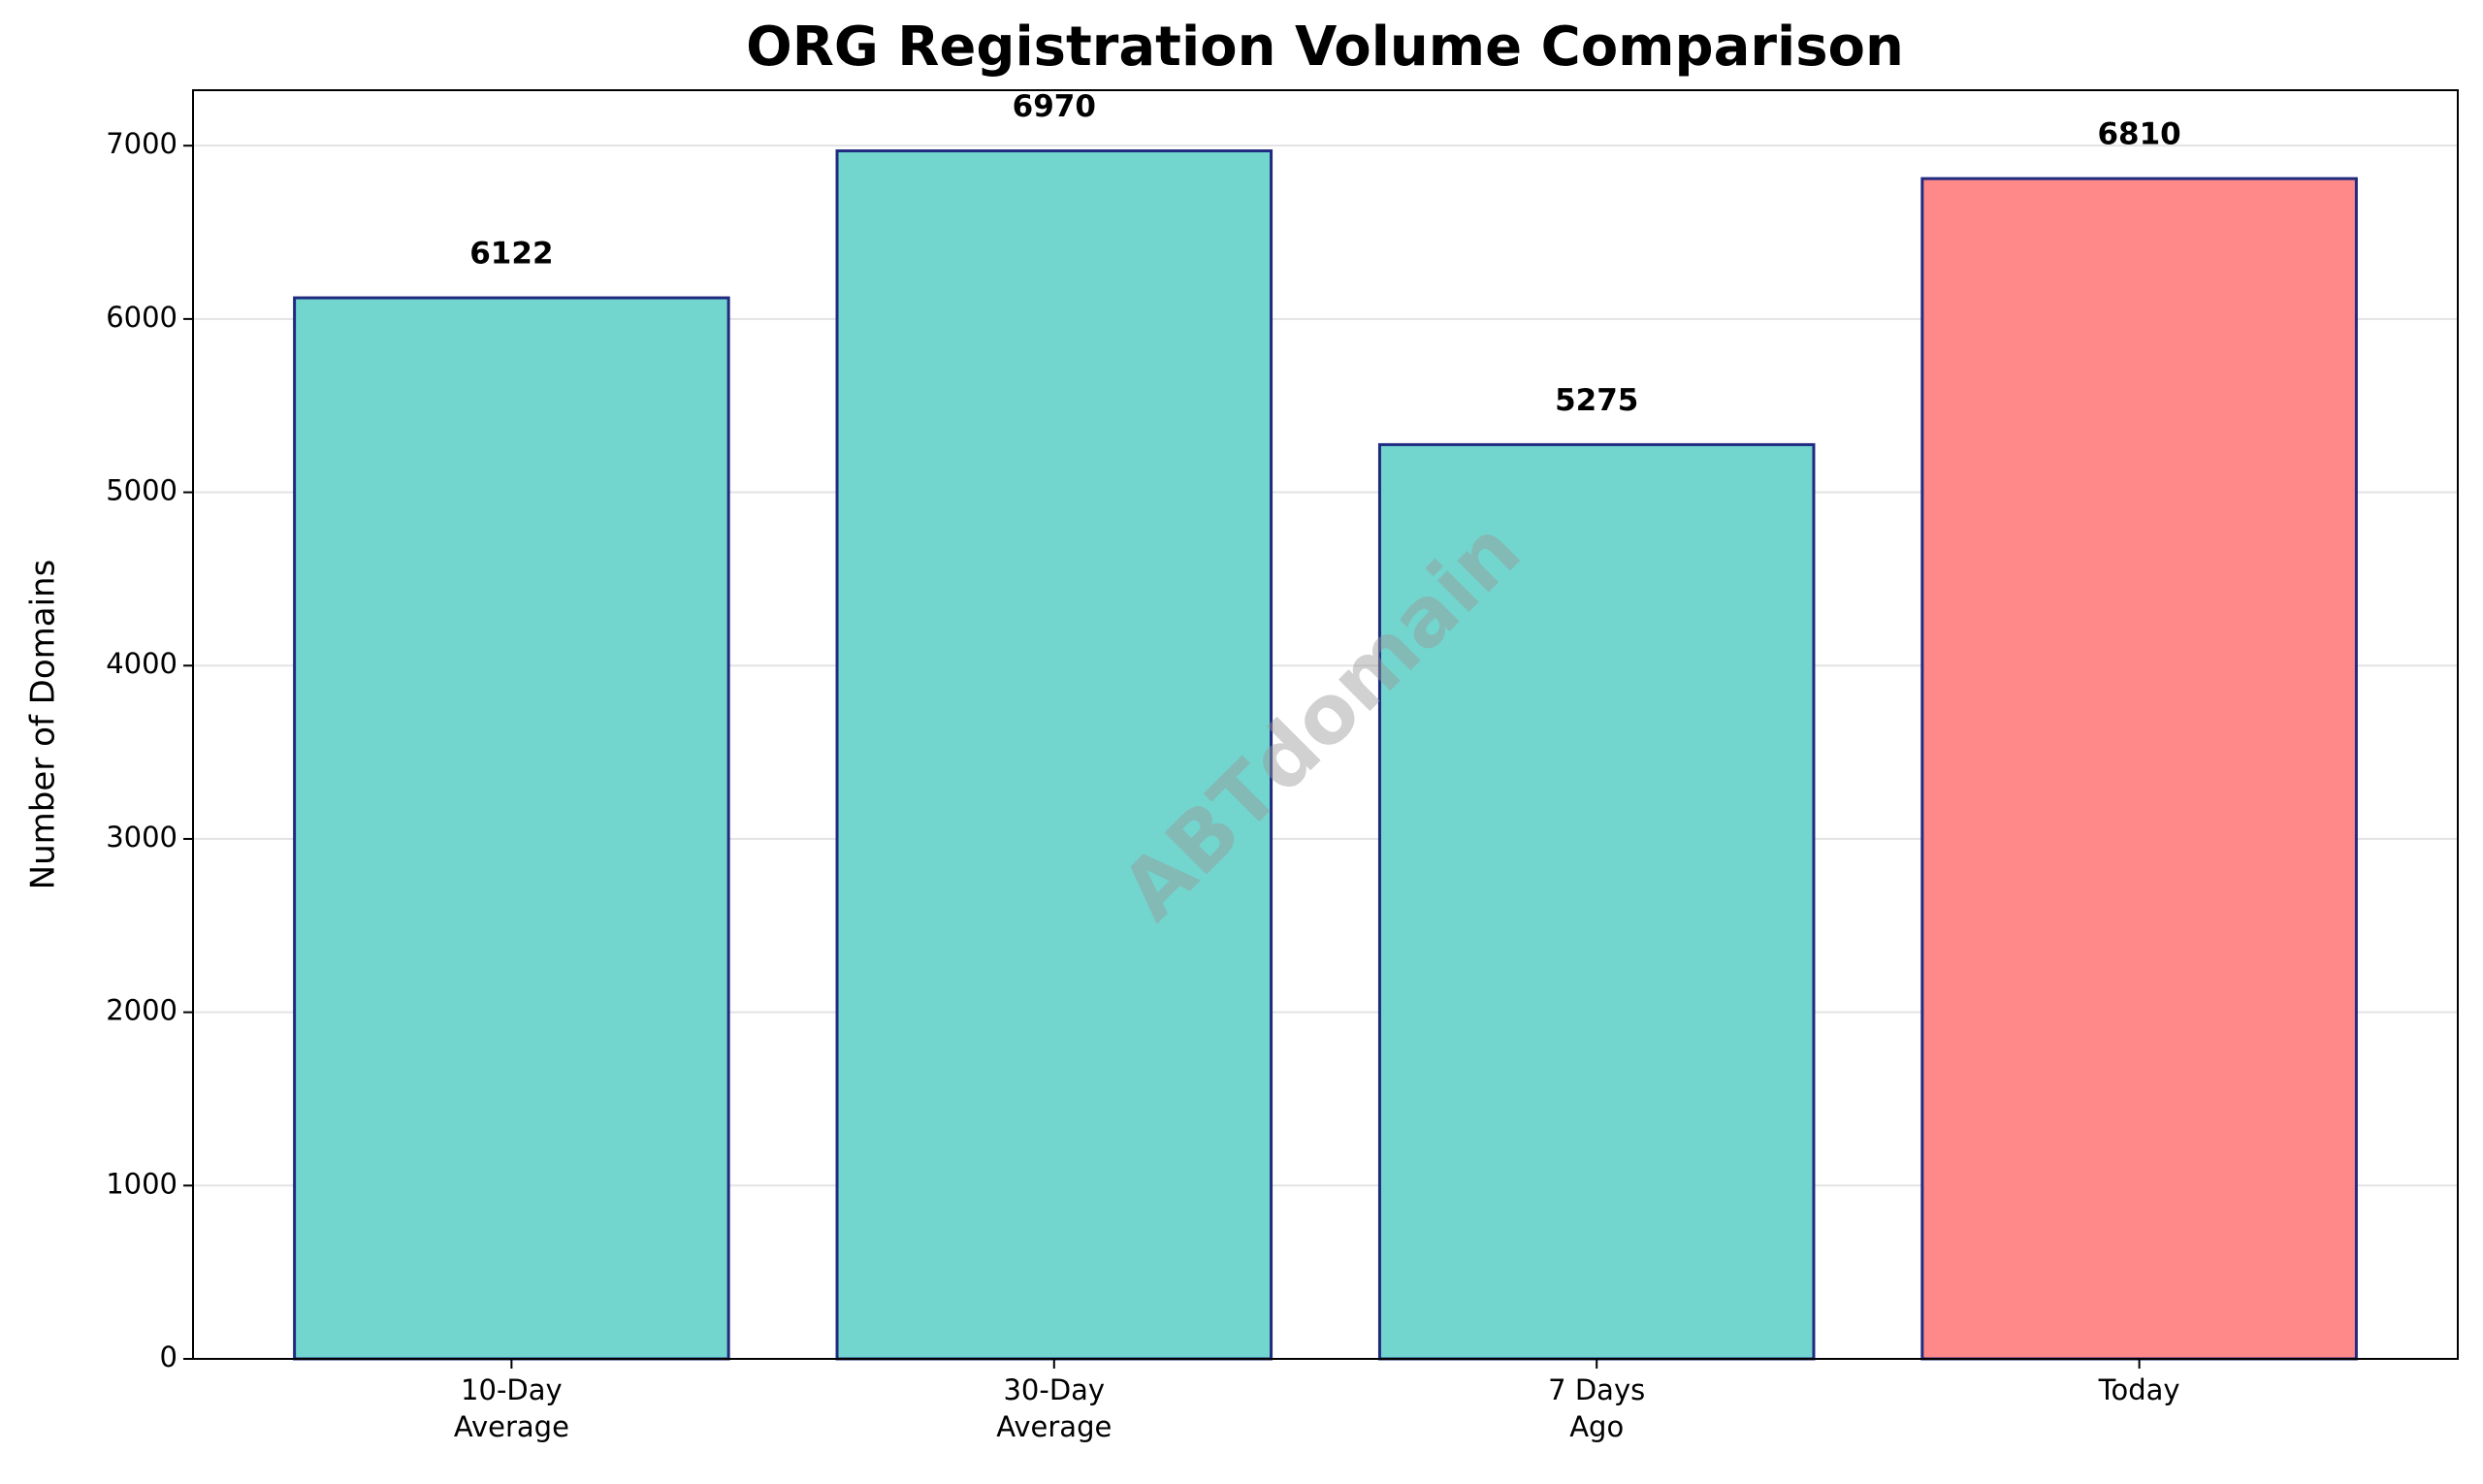 The width and height of the screenshot is (2483, 1484). I want to click on chart-title: ORG Registration Volume Comparison, so click(1325, 47).